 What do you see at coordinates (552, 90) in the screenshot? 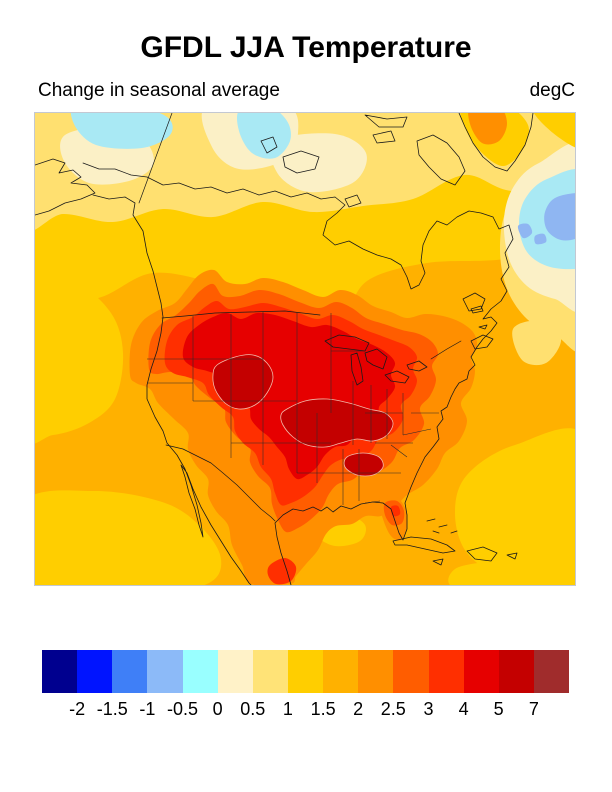
I see `units-label: degC` at bounding box center [552, 90].